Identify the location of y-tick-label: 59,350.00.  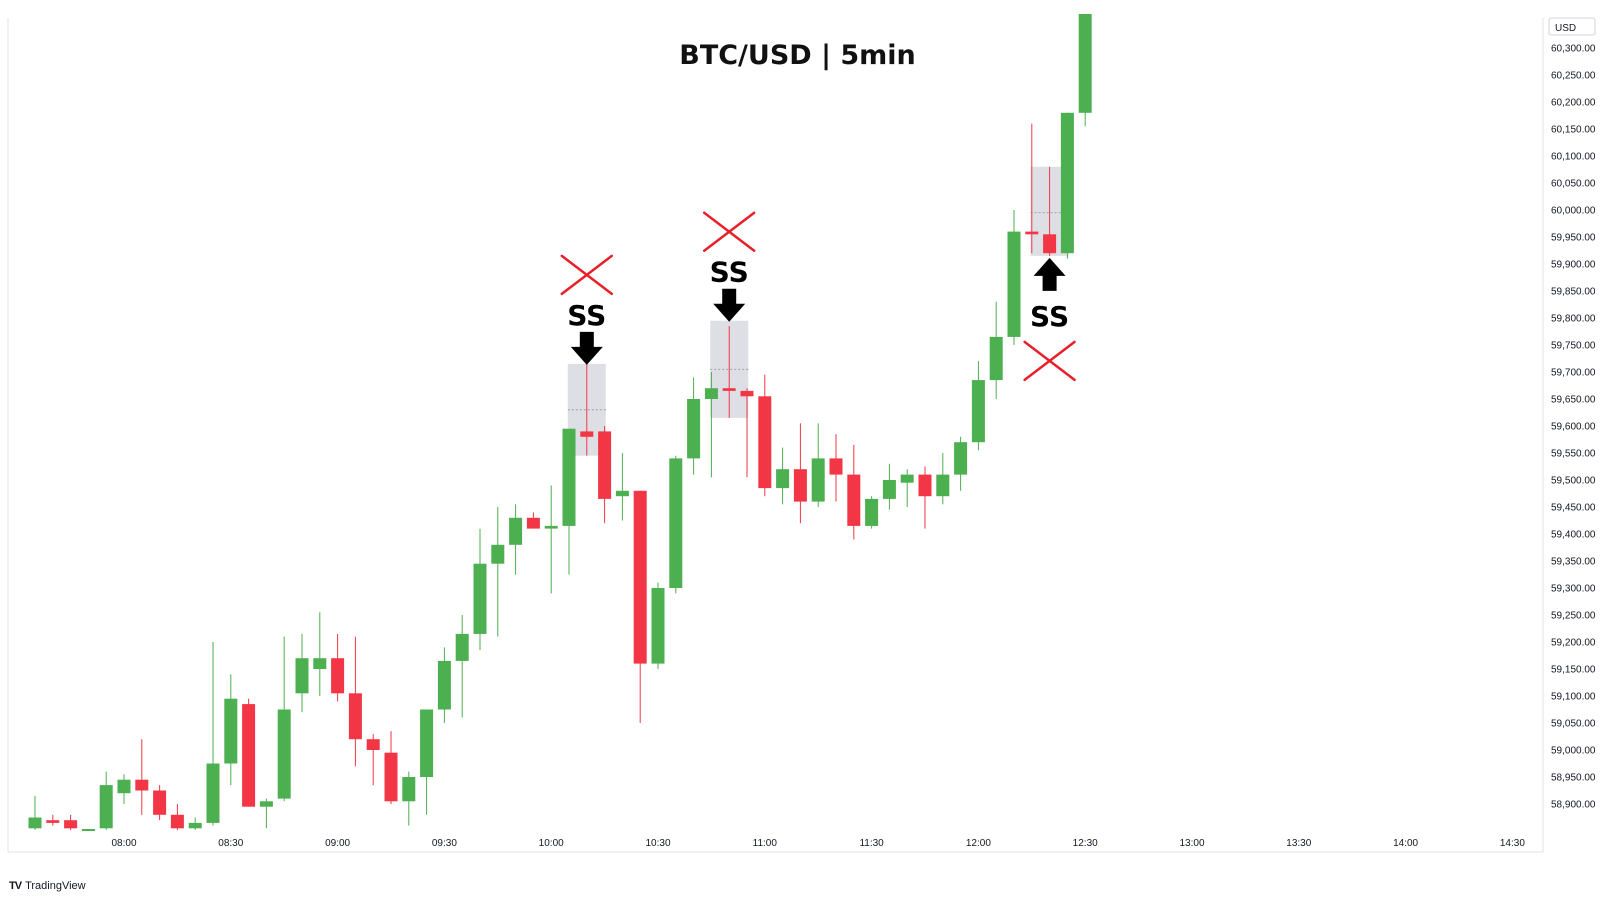
(1573, 562).